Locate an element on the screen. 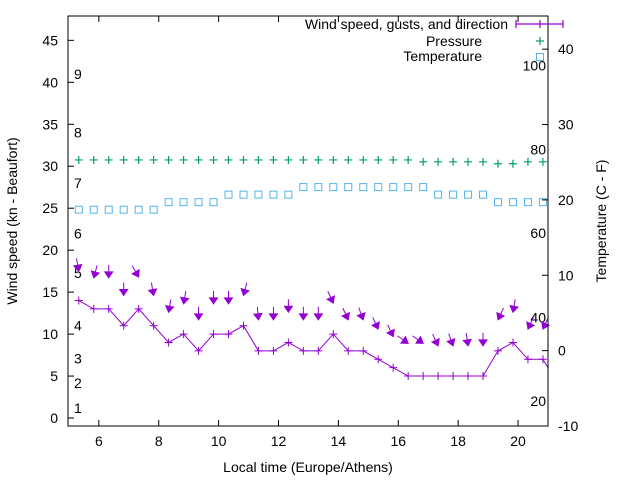 The image size is (640, 485). y-tick-label: 25 is located at coordinates (50, 208).